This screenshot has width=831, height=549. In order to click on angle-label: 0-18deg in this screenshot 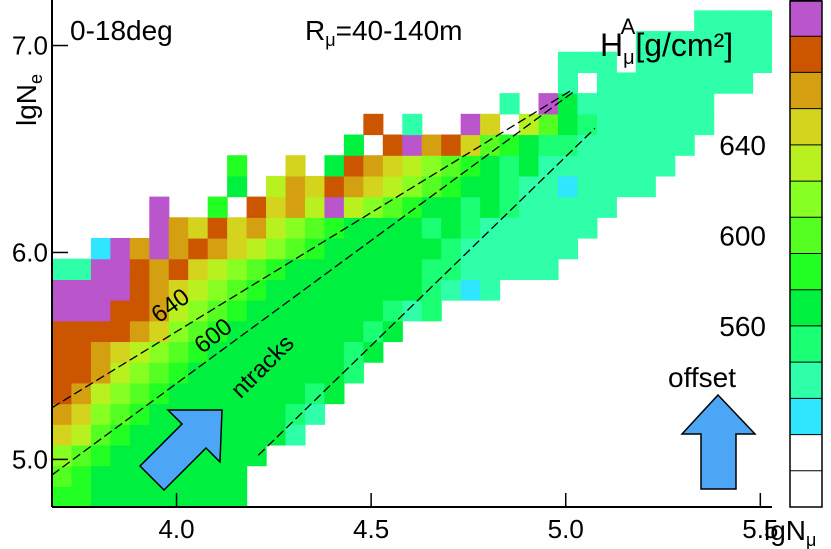, I will do `click(121, 30)`.